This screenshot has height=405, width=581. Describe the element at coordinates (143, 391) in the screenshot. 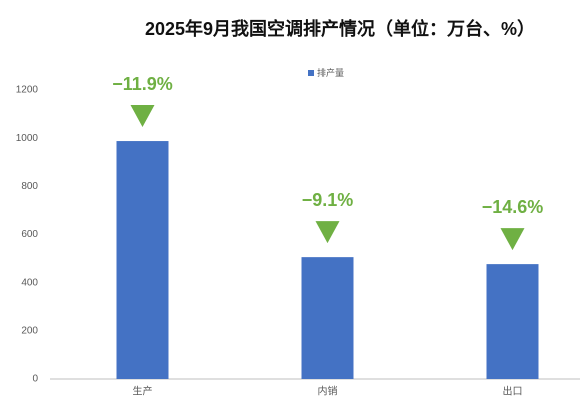

I see `x-tick-label: 生产` at that location.